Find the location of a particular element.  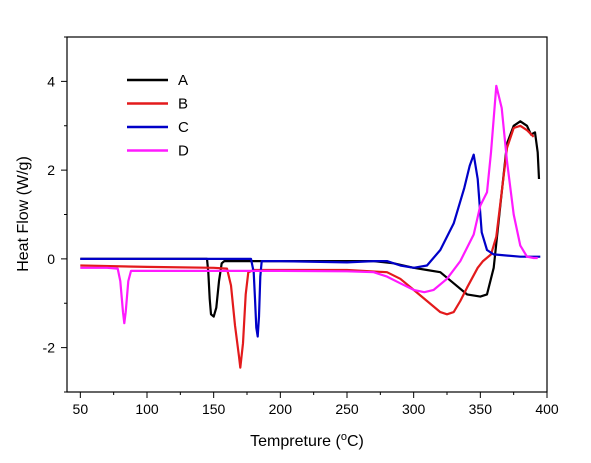

x-axis-title: Tempreture (oC) is located at coordinates (307, 440).